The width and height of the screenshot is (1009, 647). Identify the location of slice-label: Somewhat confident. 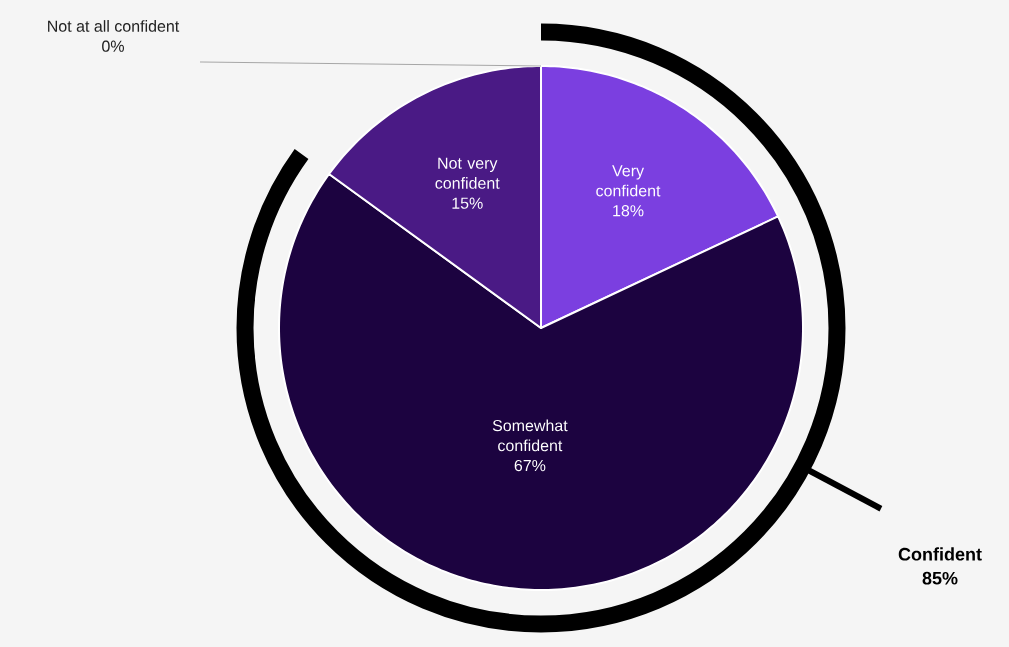
(530, 435).